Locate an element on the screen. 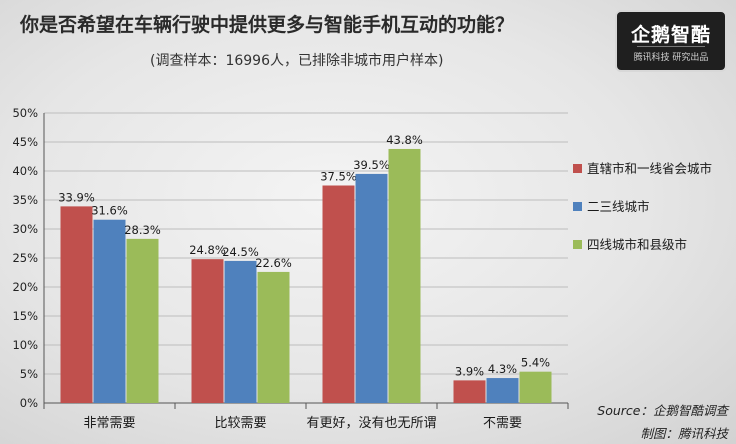 The width and height of the screenshot is (736, 444). data-label: 22.6% is located at coordinates (273, 263).